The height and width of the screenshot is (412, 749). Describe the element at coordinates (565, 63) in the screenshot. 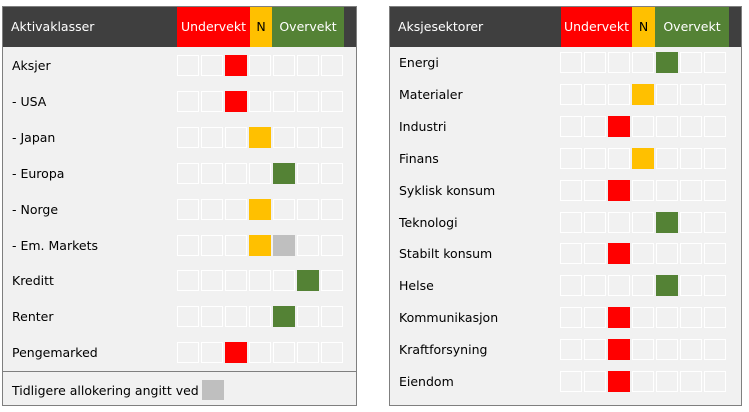

I see `allocation-row-energi: Energi` at that location.